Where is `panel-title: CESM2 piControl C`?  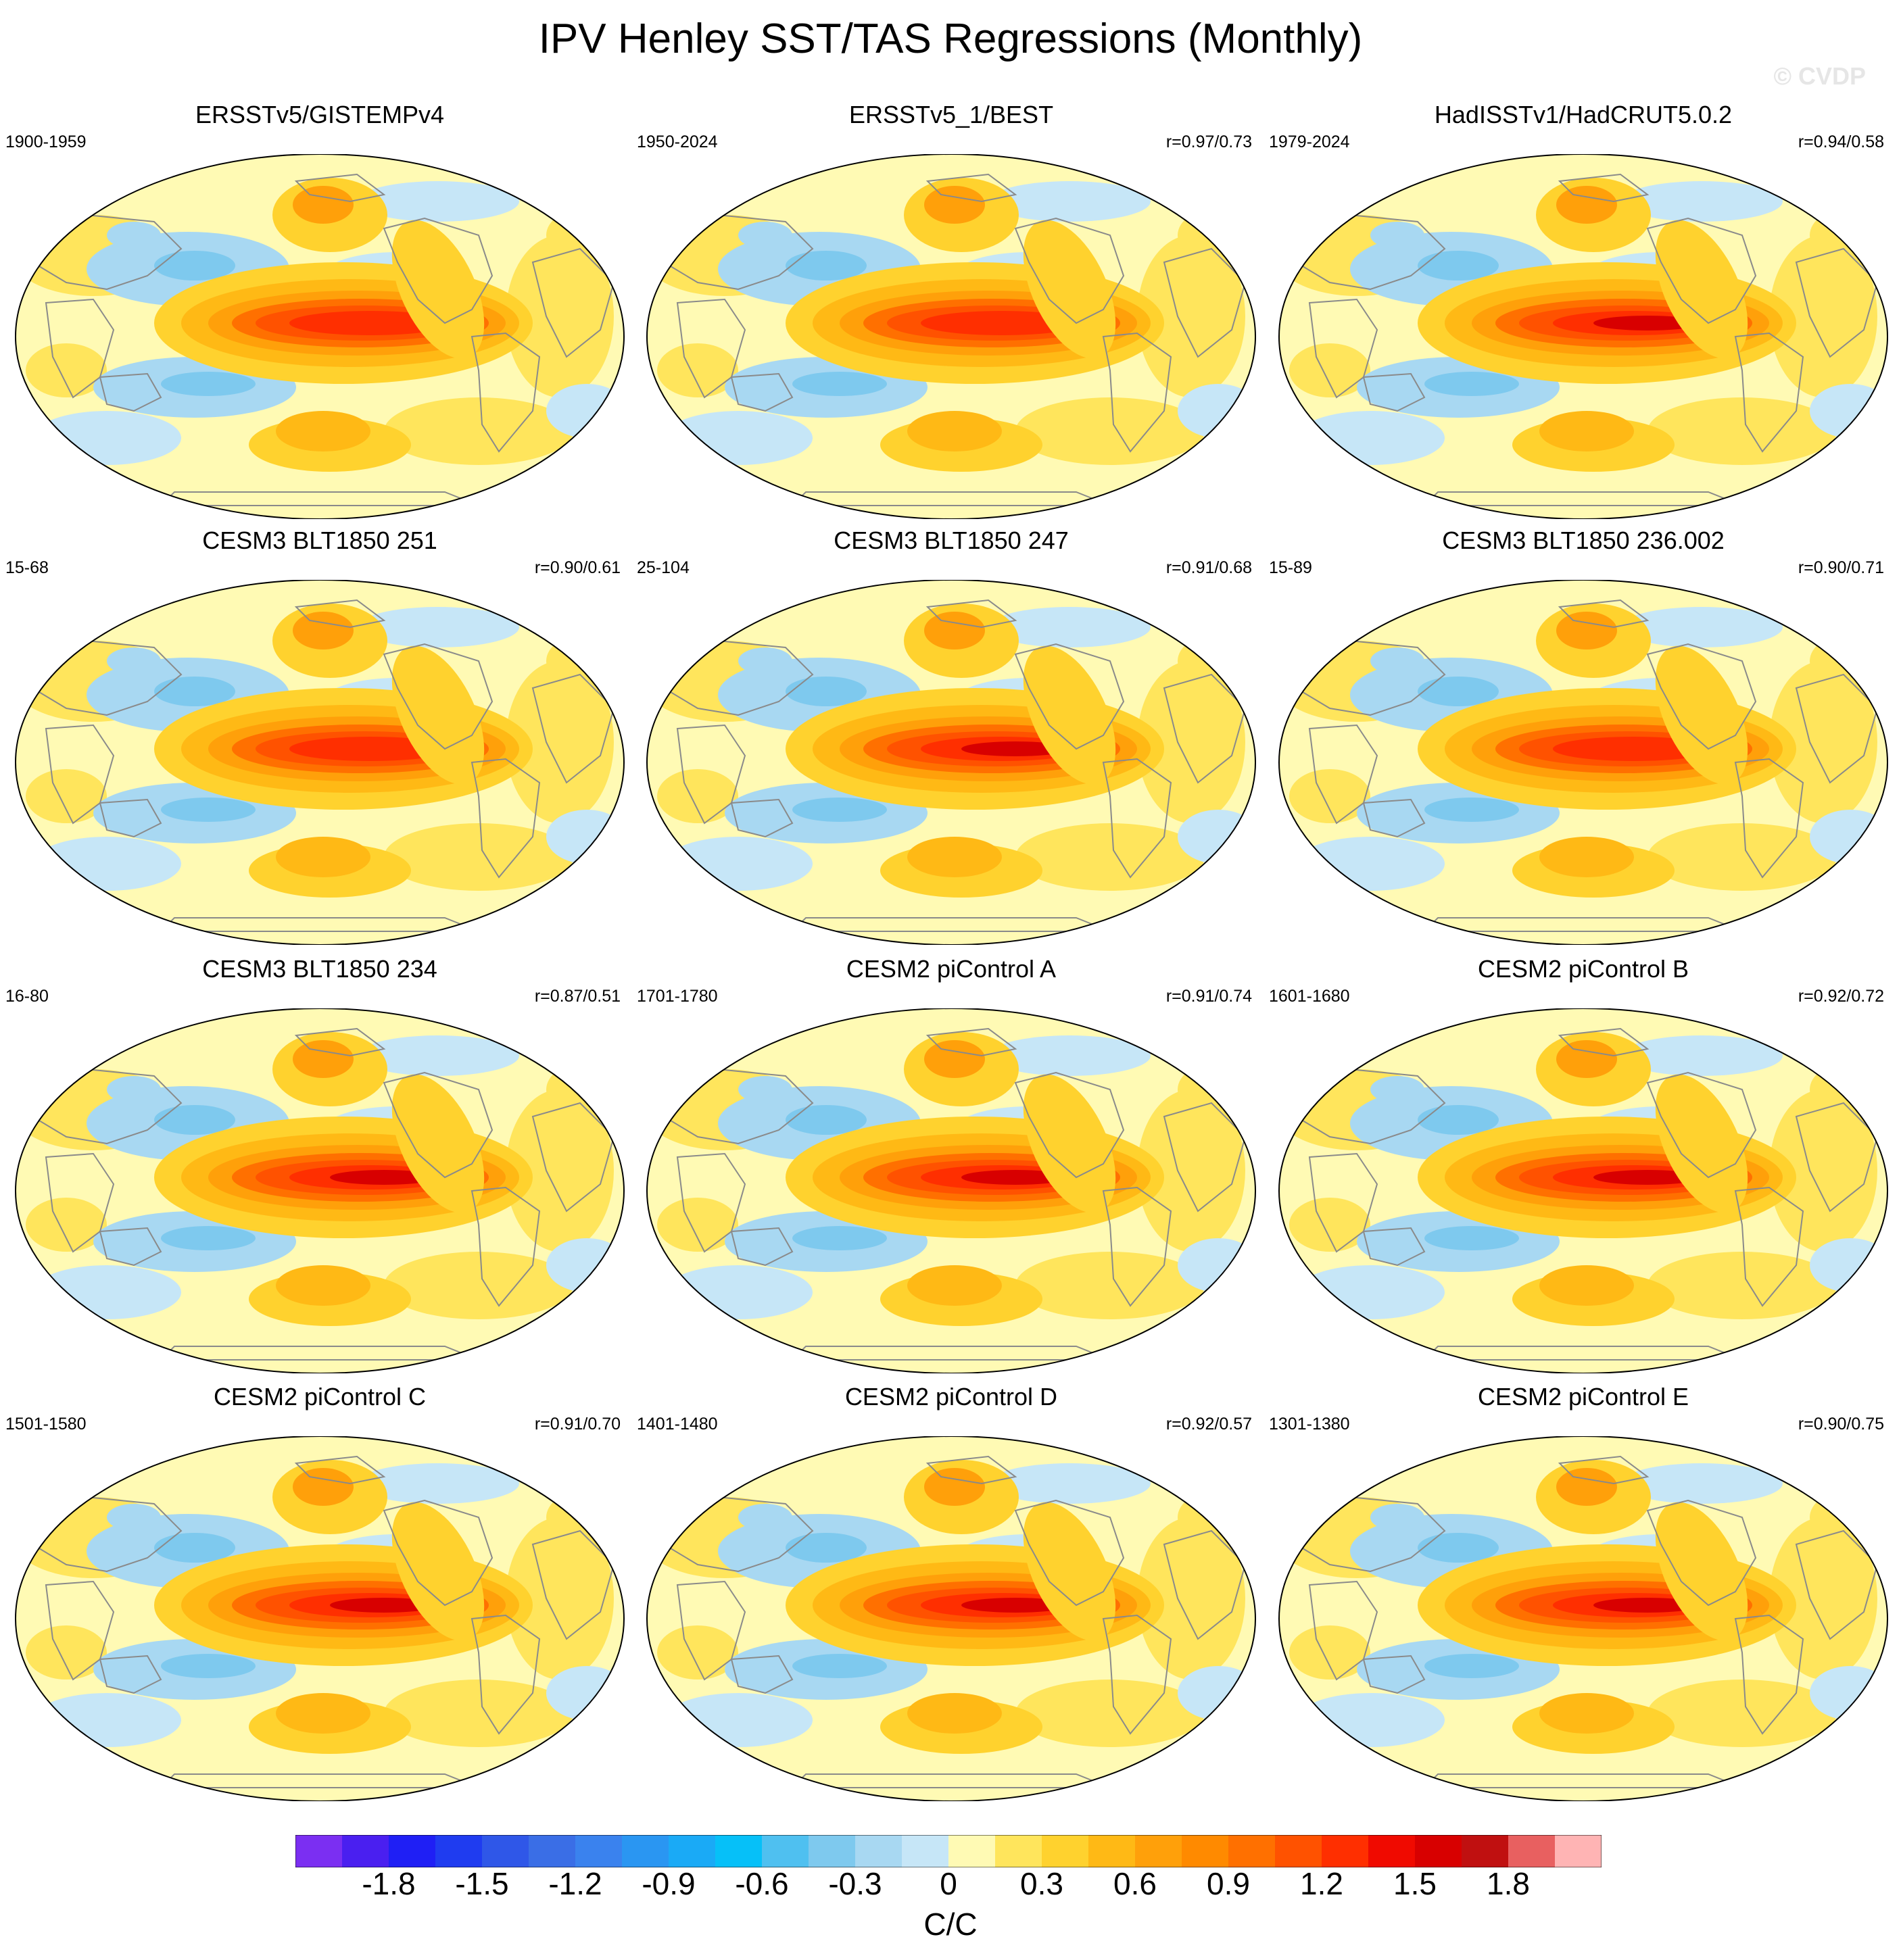
panel-title: CESM2 piControl C is located at coordinates (320, 1397).